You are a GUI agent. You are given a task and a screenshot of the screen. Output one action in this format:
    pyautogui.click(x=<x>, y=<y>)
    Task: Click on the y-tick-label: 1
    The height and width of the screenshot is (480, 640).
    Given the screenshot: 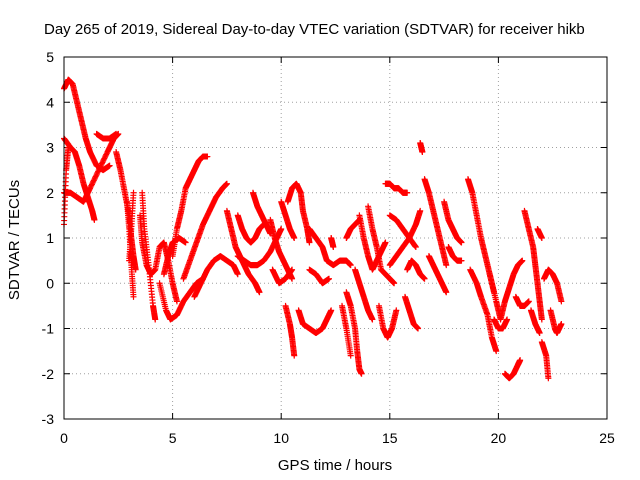 What is the action you would take?
    pyautogui.click(x=50, y=238)
    